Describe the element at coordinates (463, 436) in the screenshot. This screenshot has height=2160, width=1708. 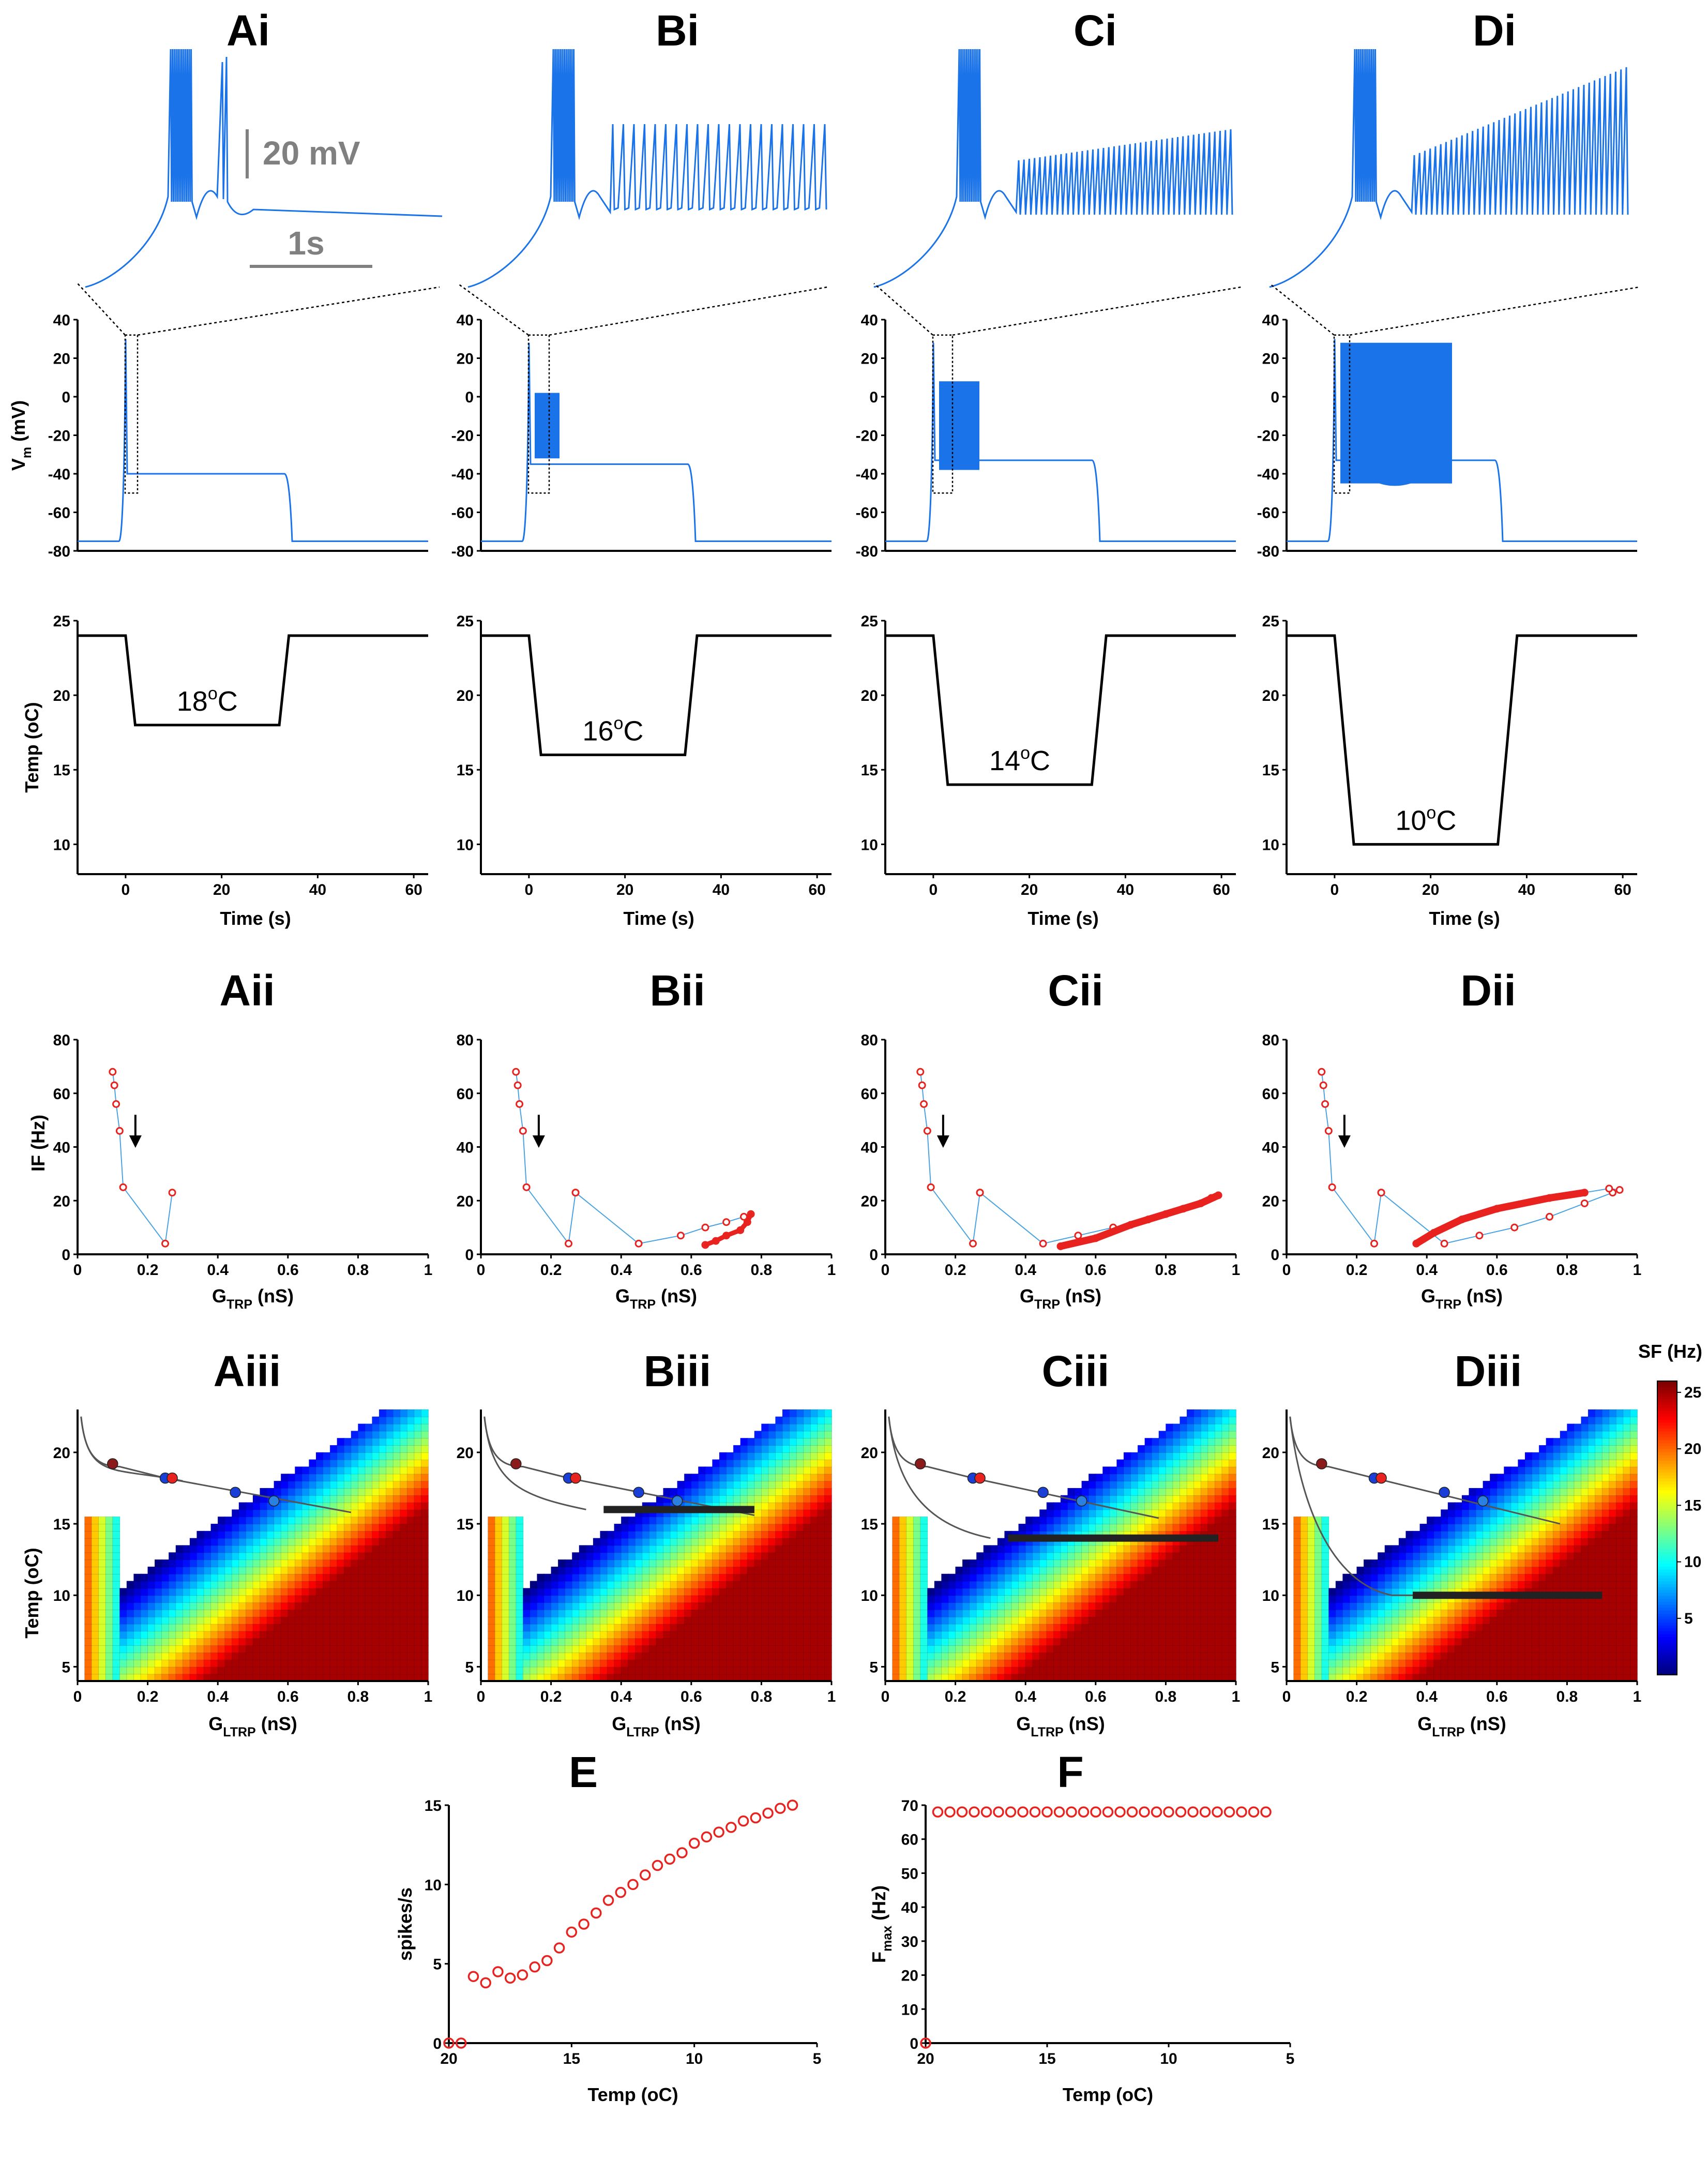
I see `vm-B-ytick-label: -20` at that location.